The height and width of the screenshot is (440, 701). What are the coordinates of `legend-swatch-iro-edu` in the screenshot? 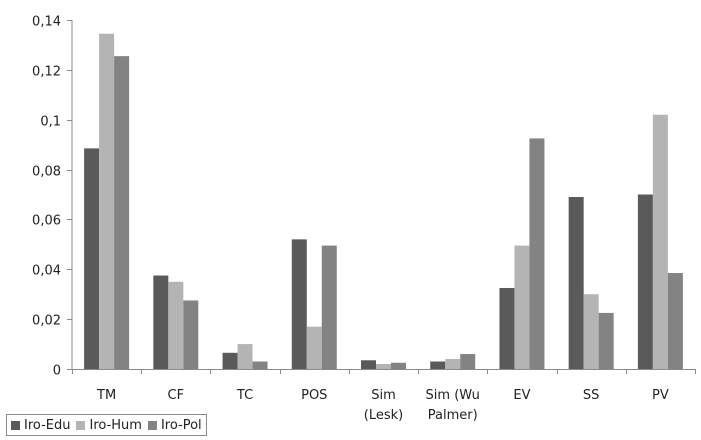 It's located at (15, 425).